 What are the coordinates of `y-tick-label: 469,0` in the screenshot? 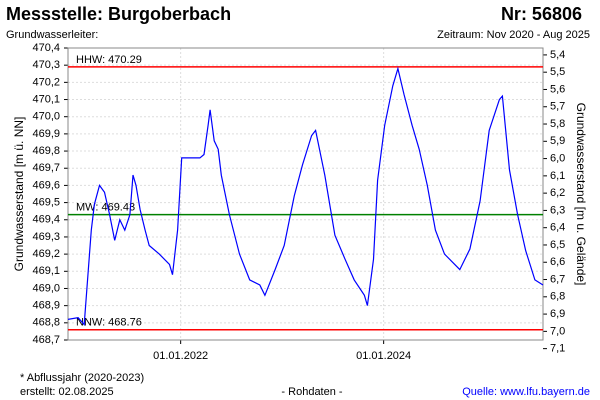 It's located at (46, 288).